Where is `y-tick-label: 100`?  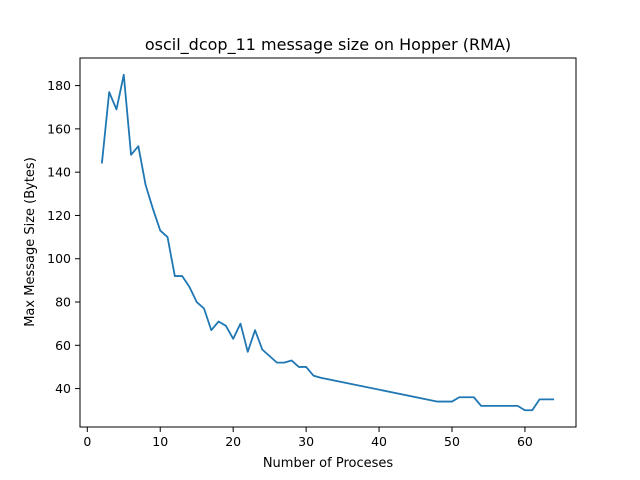 y-tick-label: 100 is located at coordinates (59, 258).